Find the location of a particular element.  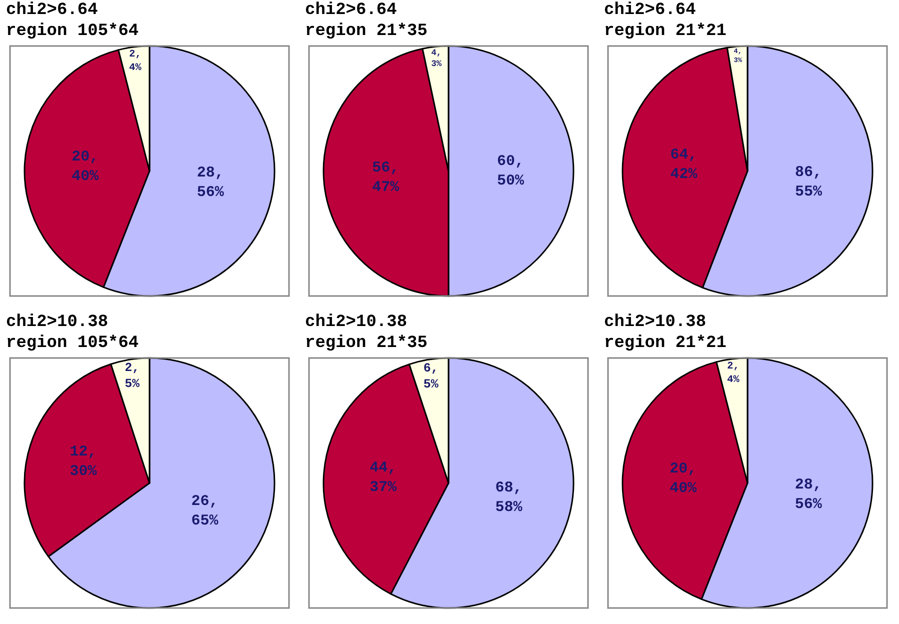

data-label: 60, 50% is located at coordinates (511, 171).